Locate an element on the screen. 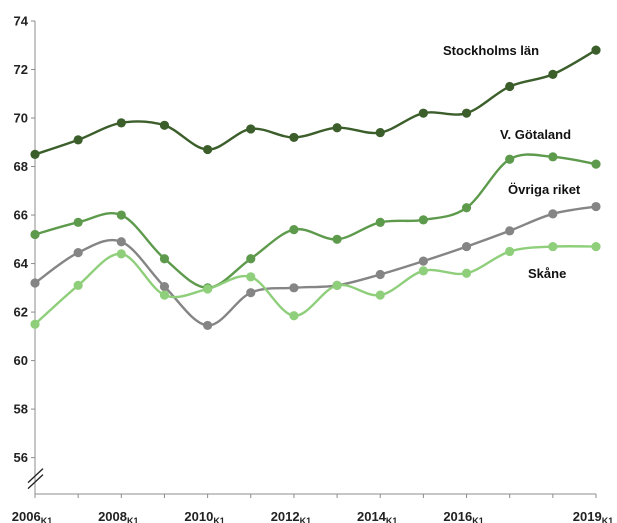  series-label-stockholms-lan: Stockholms län is located at coordinates (491, 50).